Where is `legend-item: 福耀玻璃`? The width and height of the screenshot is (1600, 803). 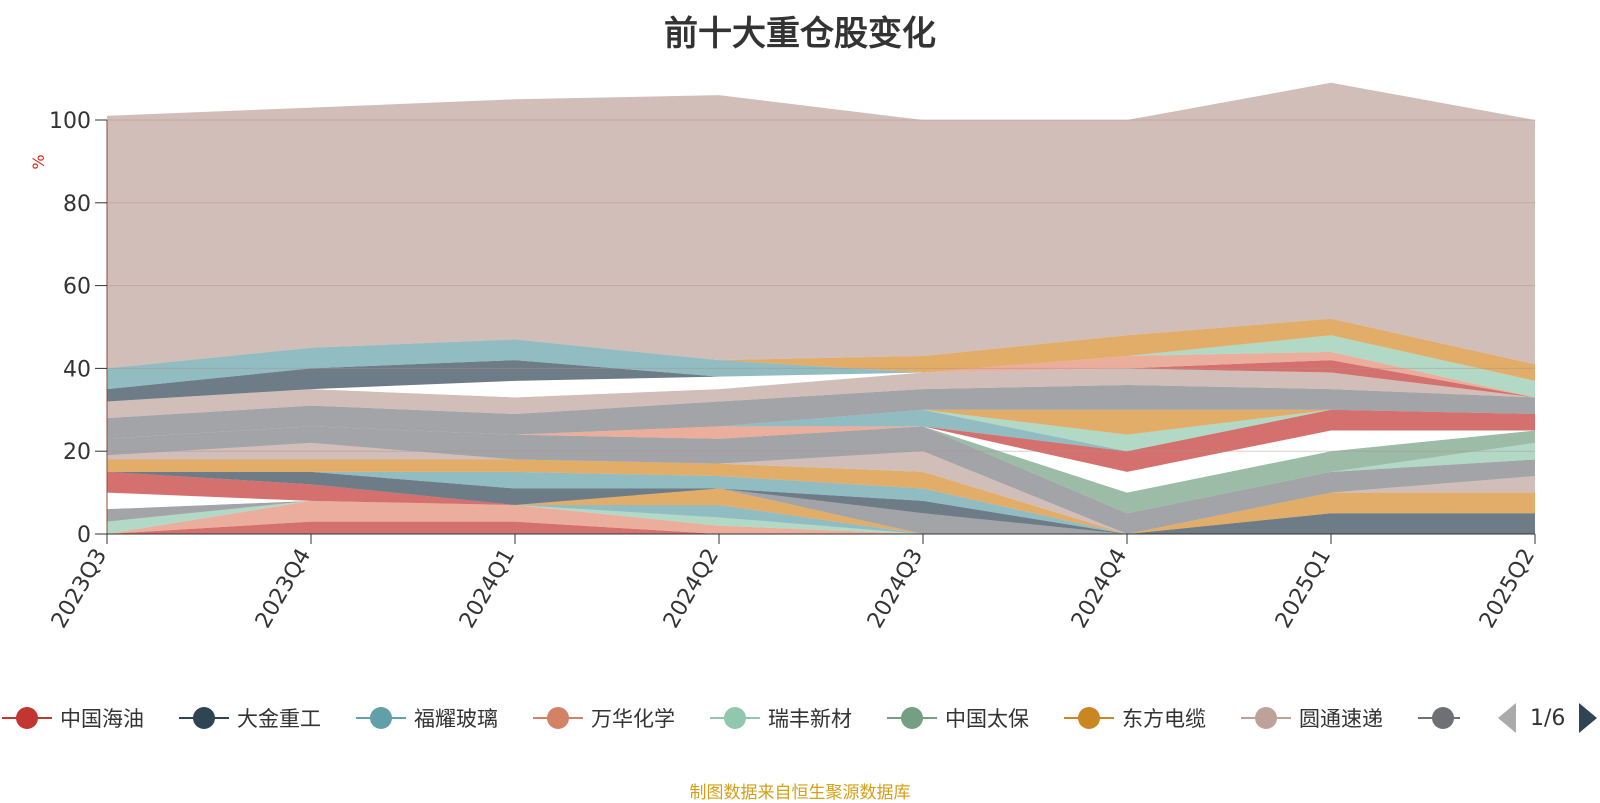
legend-item: 福耀玻璃 is located at coordinates (427, 718).